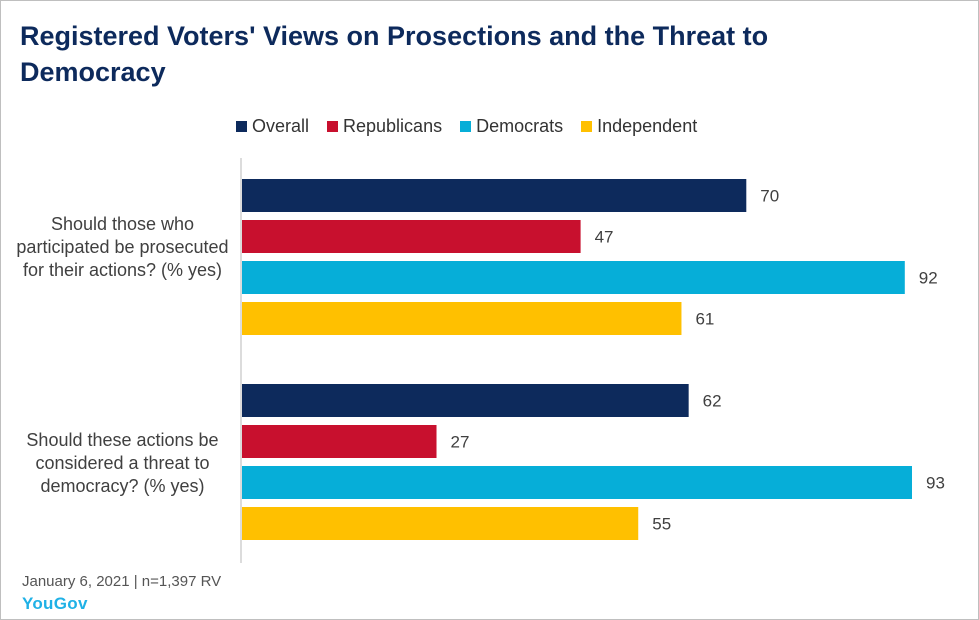 The height and width of the screenshot is (620, 979). I want to click on legend-label: Overall, so click(281, 125).